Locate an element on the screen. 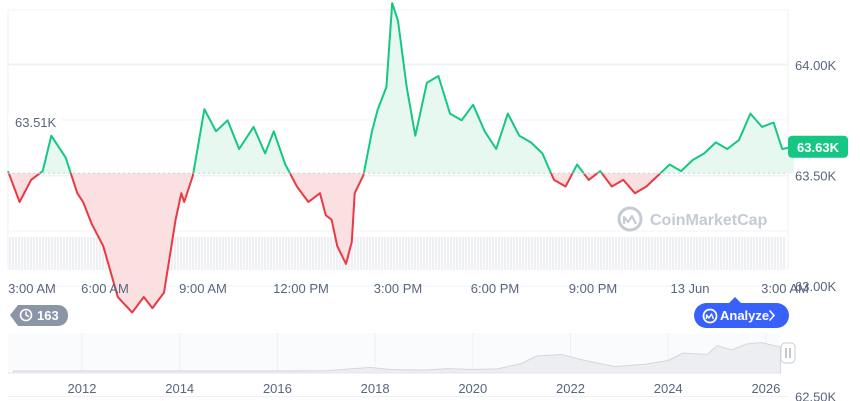 The width and height of the screenshot is (860, 401). y-tick-label: 62.50K is located at coordinates (816, 395).